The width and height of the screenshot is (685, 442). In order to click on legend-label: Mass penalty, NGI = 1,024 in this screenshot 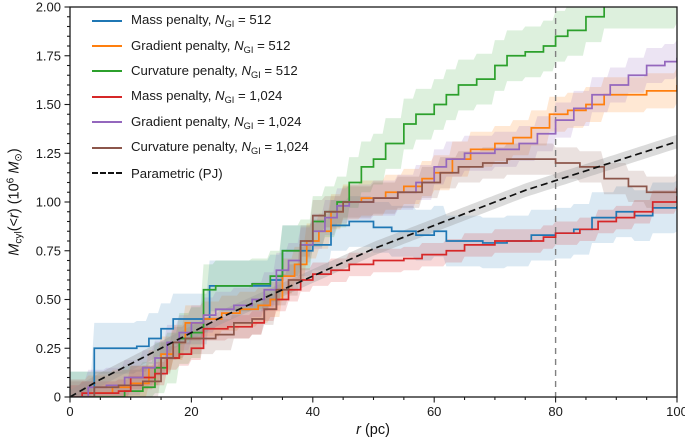, I will do `click(207, 97)`.